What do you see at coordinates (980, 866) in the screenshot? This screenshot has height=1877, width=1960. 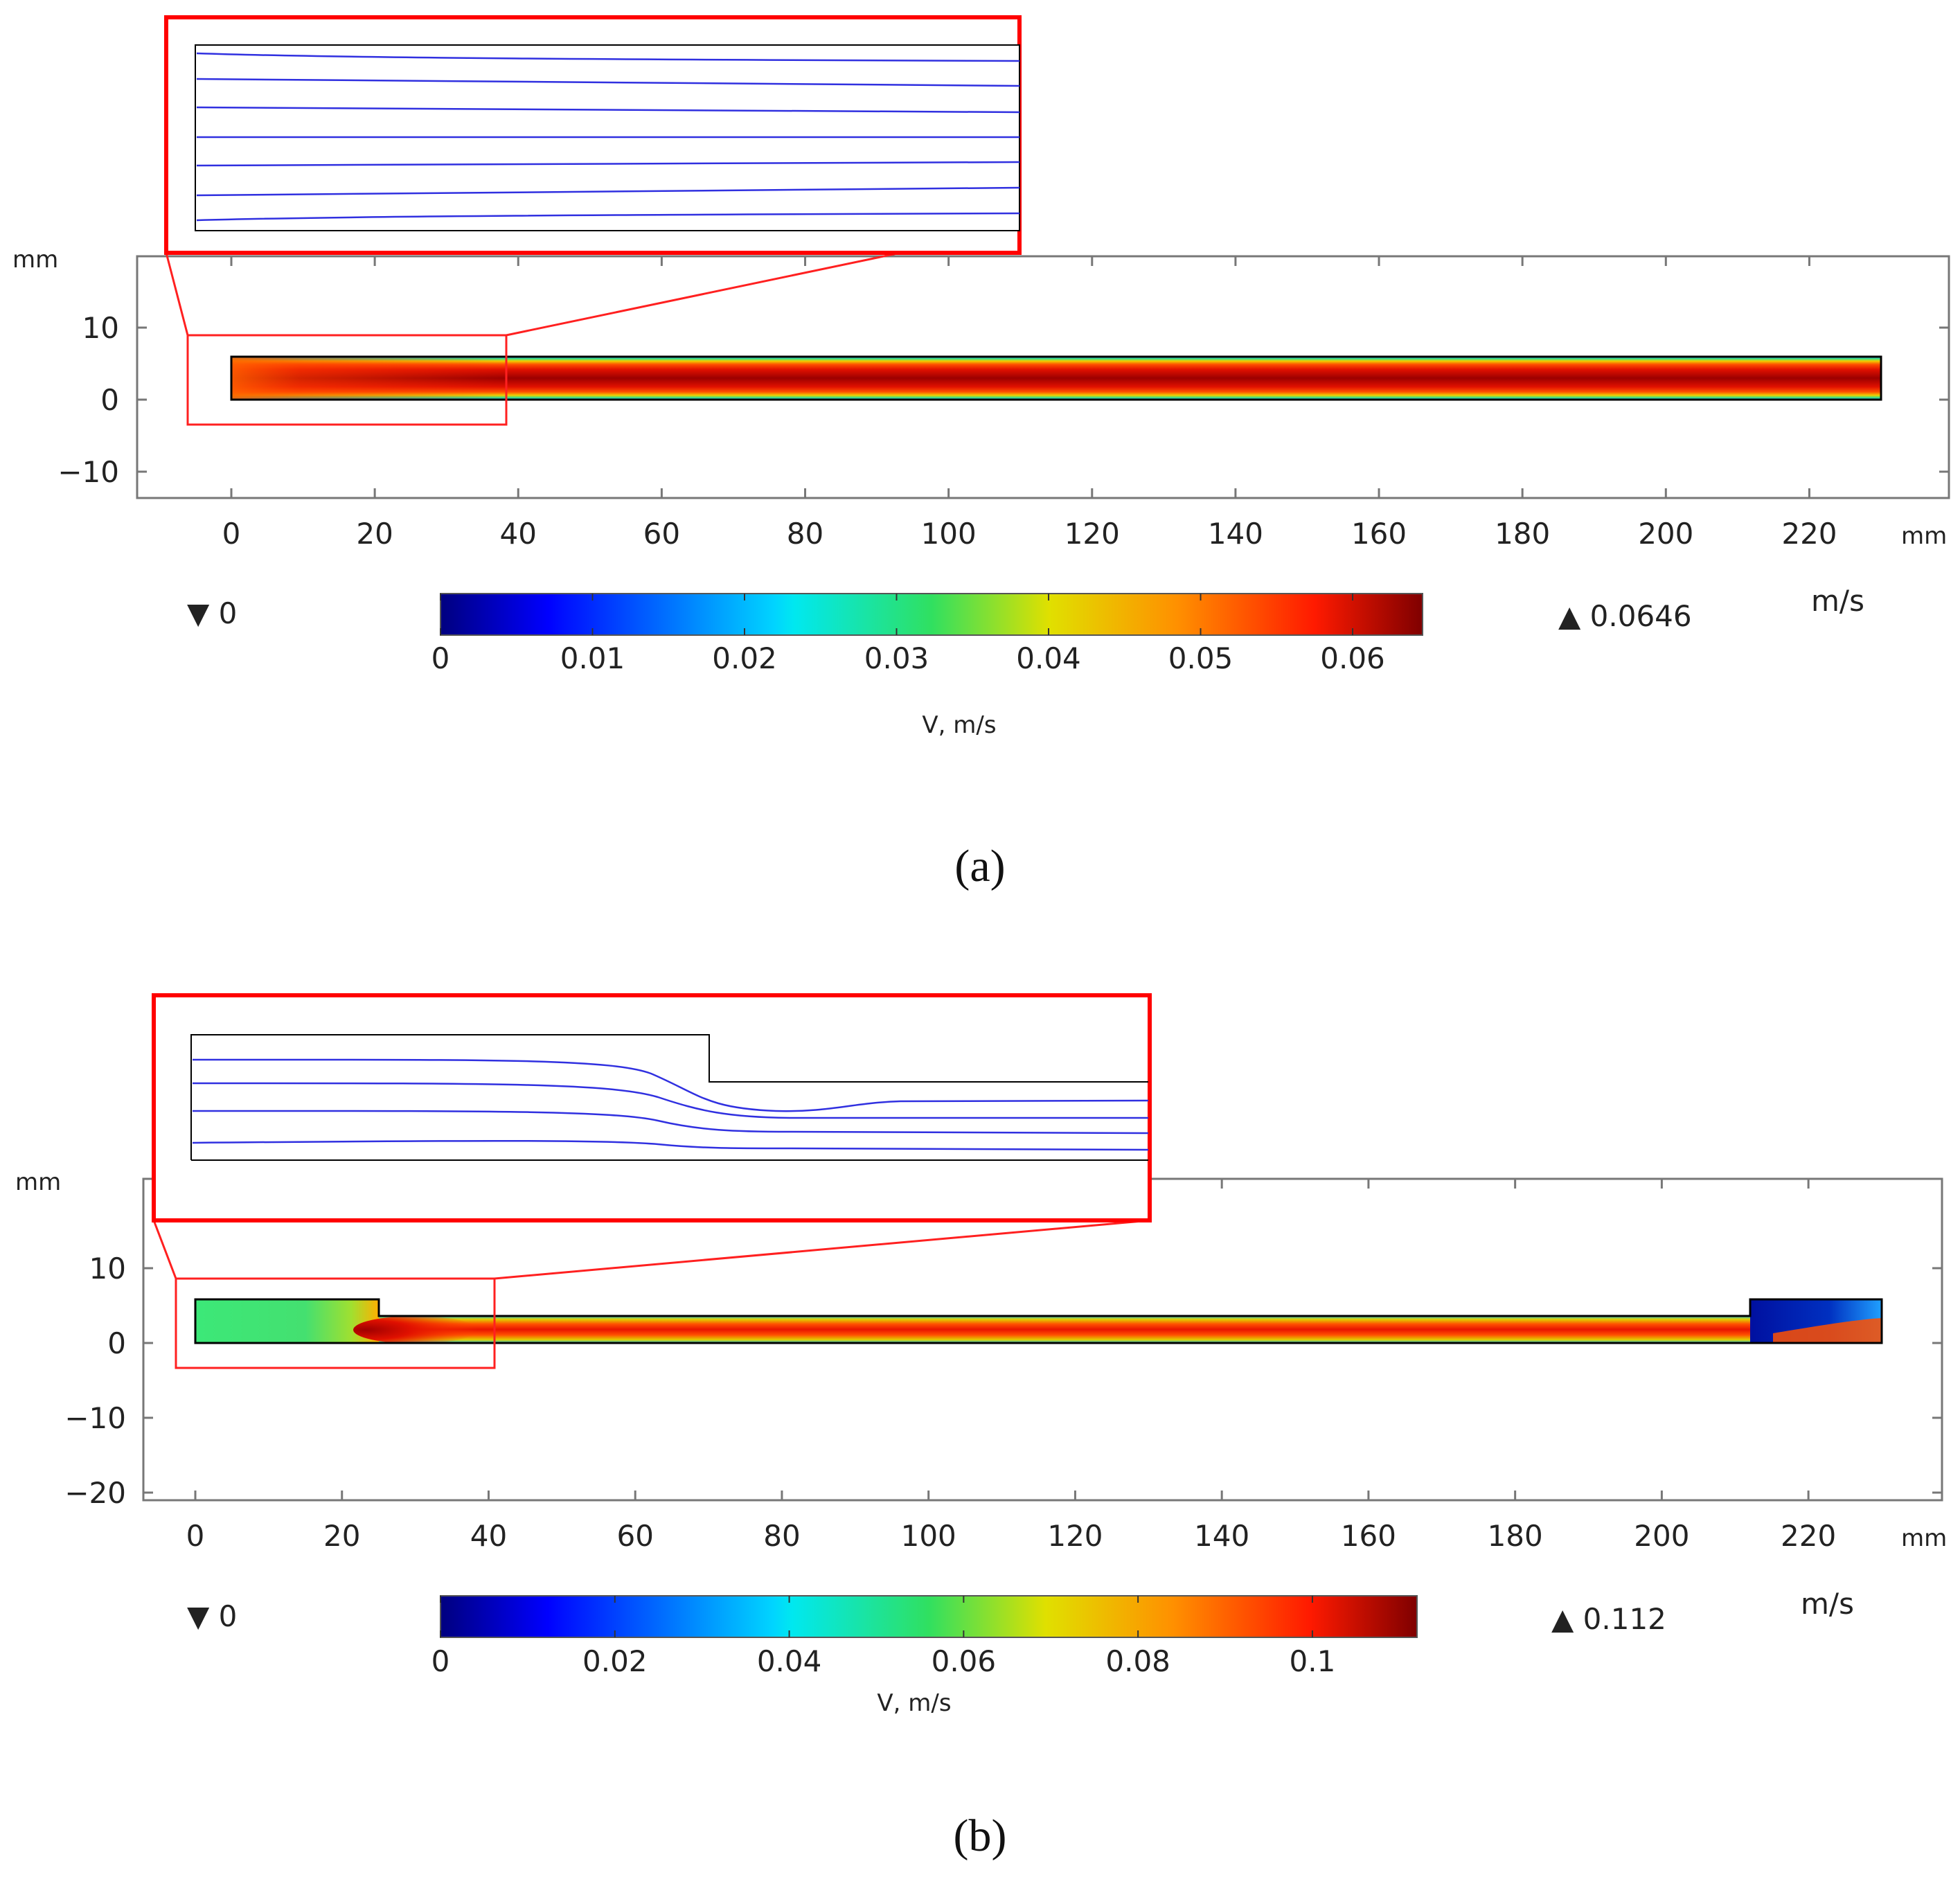 I see `panel-label-a: (a)` at bounding box center [980, 866].